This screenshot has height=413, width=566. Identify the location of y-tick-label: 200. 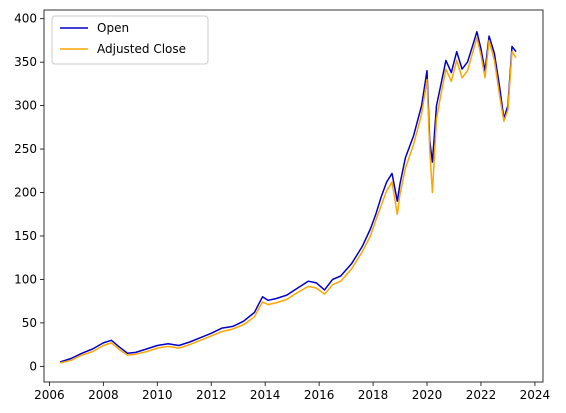
(25, 193).